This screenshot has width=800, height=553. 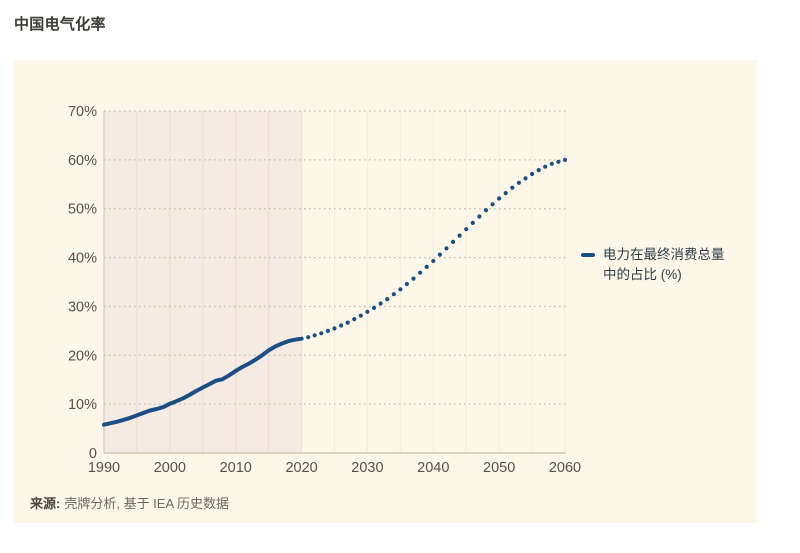 What do you see at coordinates (82, 405) in the screenshot?
I see `y-tick-label: 10%` at bounding box center [82, 405].